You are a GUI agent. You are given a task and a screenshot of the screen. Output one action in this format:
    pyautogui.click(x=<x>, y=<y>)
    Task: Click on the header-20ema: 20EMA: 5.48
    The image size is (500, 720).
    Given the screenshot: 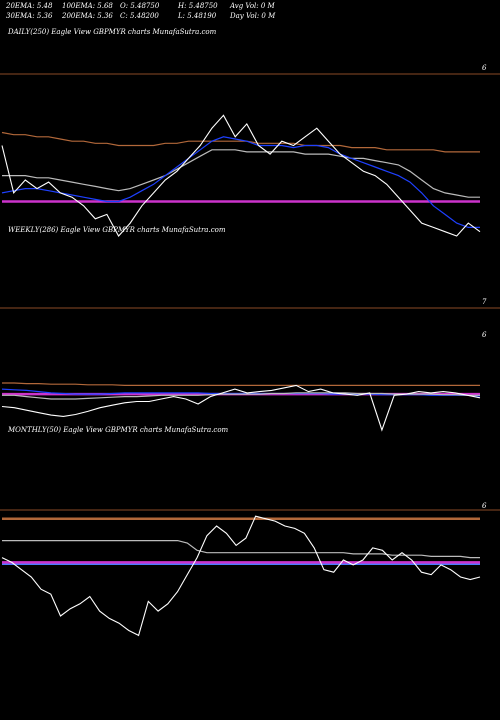 What is the action you would take?
    pyautogui.click(x=29, y=6)
    